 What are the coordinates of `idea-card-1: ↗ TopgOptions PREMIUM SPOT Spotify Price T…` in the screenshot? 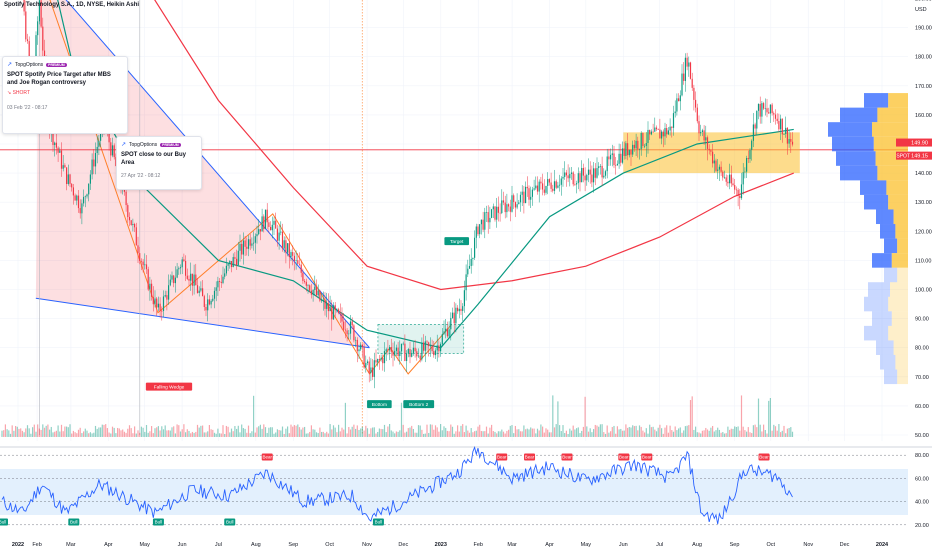 It's located at (65, 95).